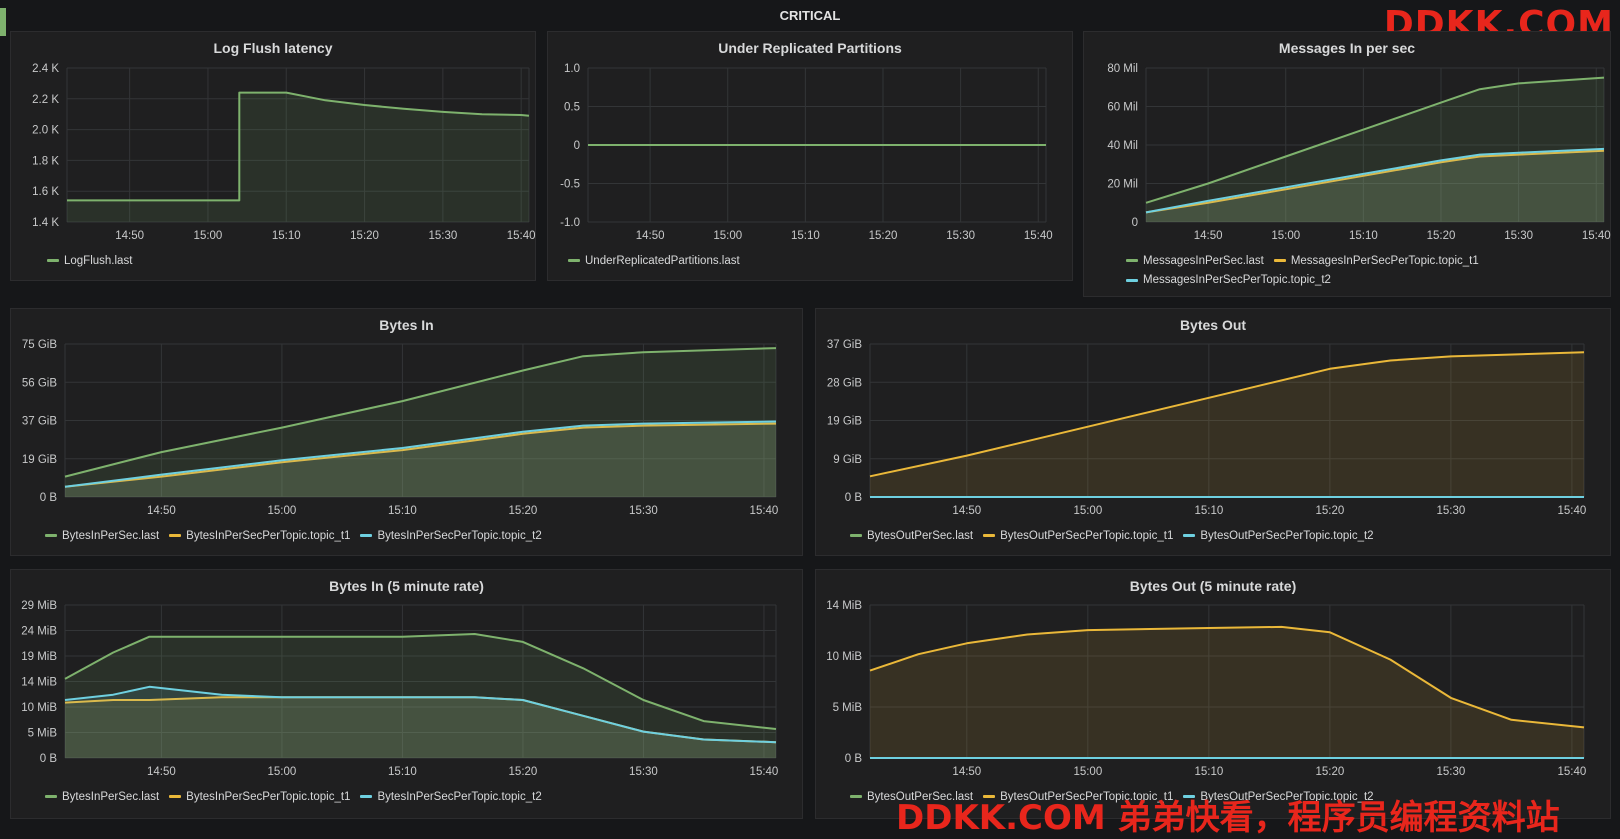 The height and width of the screenshot is (839, 1620). What do you see at coordinates (570, 185) in the screenshot?
I see `y-tick-label: -0.5` at bounding box center [570, 185].